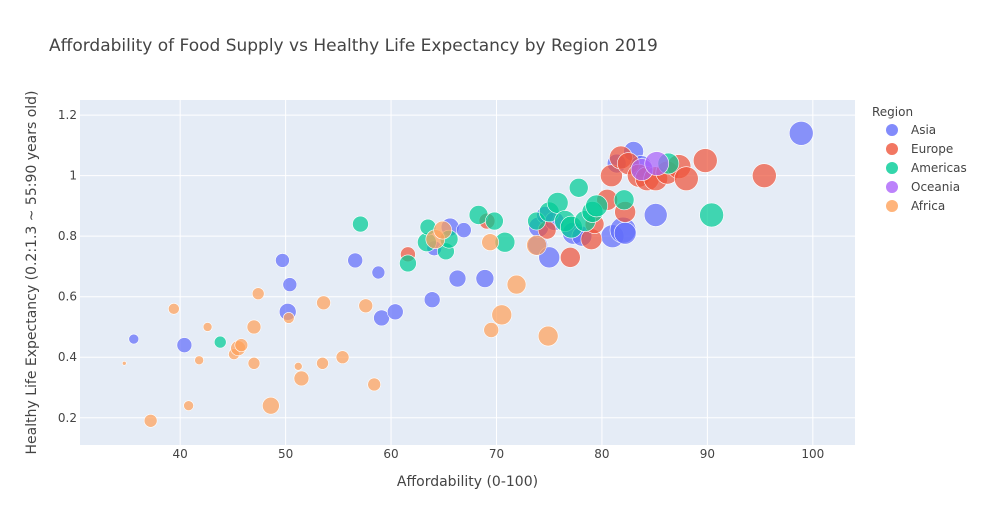 This screenshot has width=983, height=529. What do you see at coordinates (657, 163) in the screenshot?
I see `data-point-oceania` at bounding box center [657, 163].